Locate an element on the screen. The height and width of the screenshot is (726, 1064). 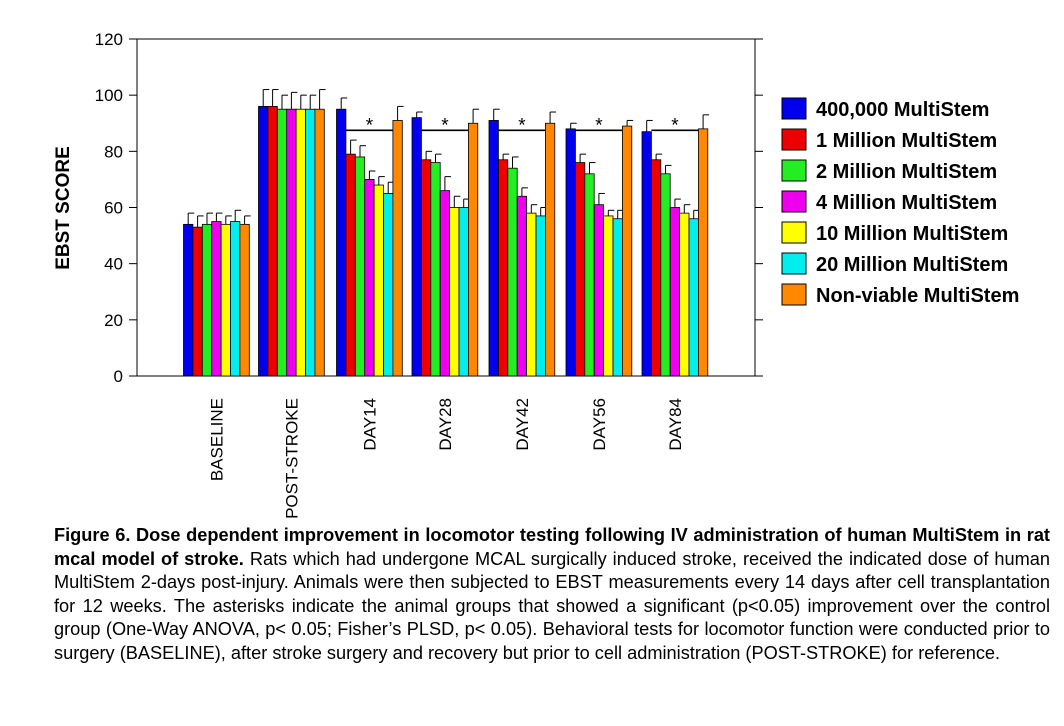
legend-label: 10 Million MultiStem is located at coordinates (912, 234).